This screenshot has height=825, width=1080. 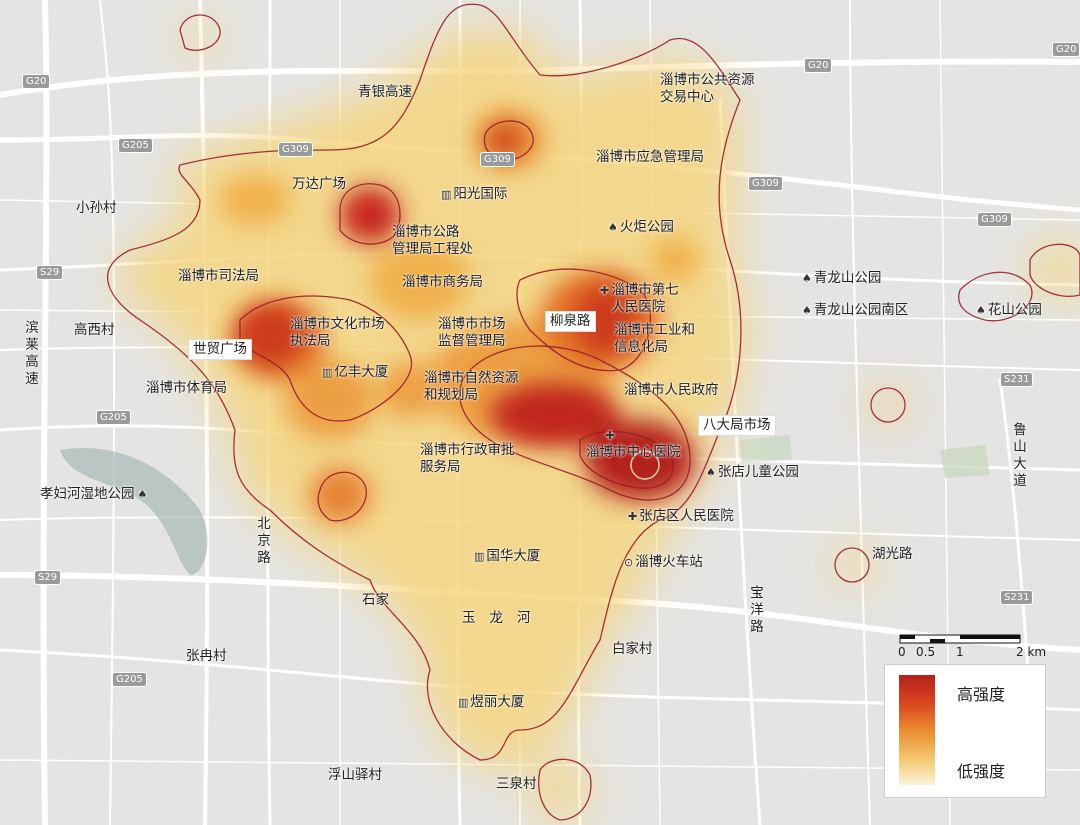 I want to click on place-gongye: 淄博市工业和 信息化局, so click(x=654, y=339).